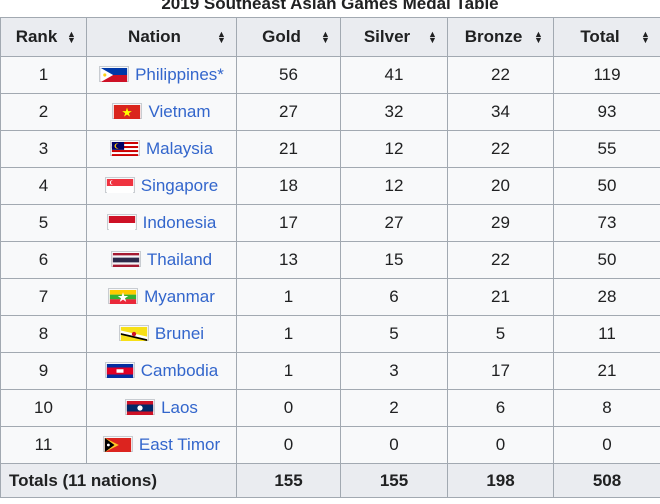 The height and width of the screenshot is (504, 660). I want to click on totals-row: Totals (11 nations) 155 155 198 508, so click(330, 480).